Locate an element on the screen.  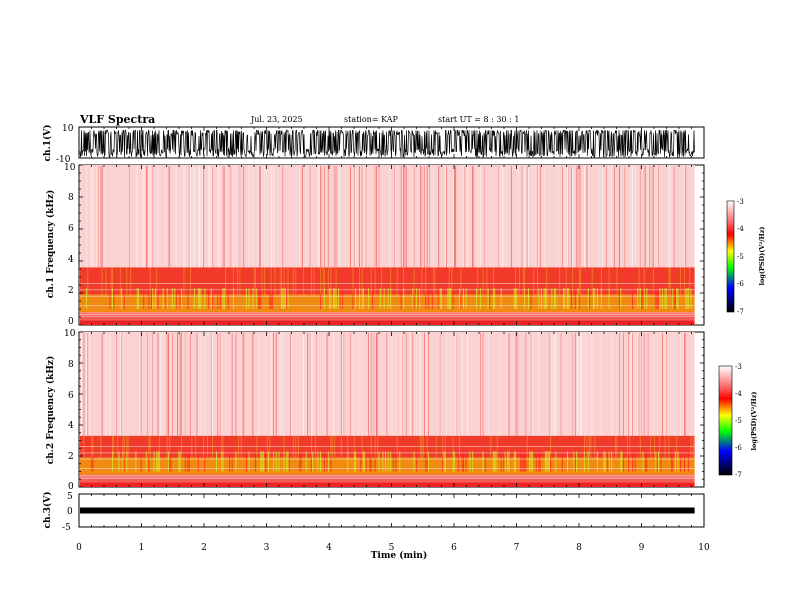
ch2-freq-ytick-2: 2 is located at coordinates (71, 457).